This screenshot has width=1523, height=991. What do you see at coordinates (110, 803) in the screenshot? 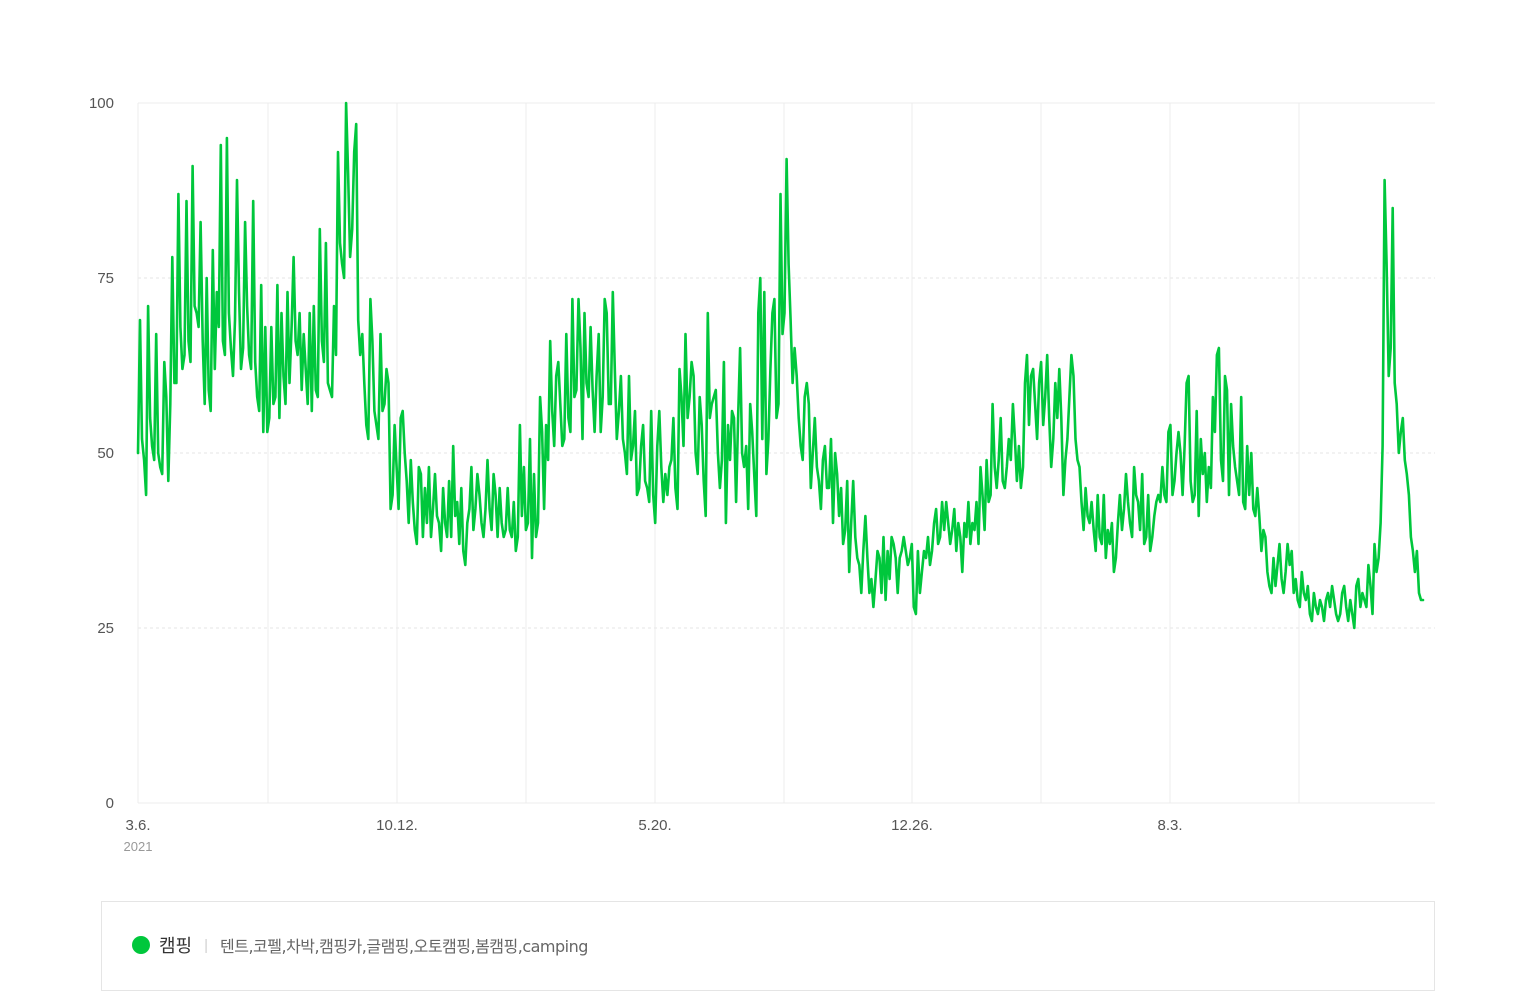
I see `y-tick-label: 0` at bounding box center [110, 803].